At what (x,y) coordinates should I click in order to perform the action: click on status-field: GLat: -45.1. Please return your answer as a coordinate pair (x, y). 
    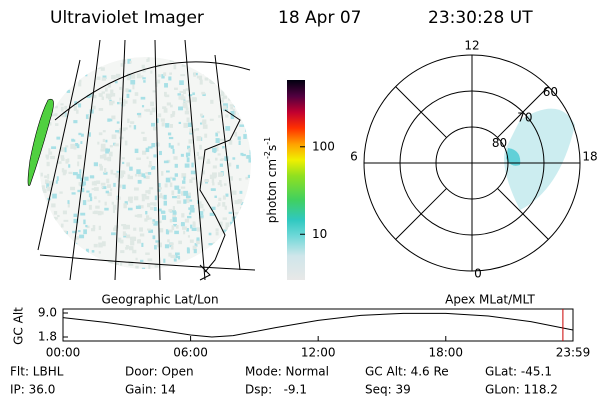
    Looking at the image, I should click on (518, 372).